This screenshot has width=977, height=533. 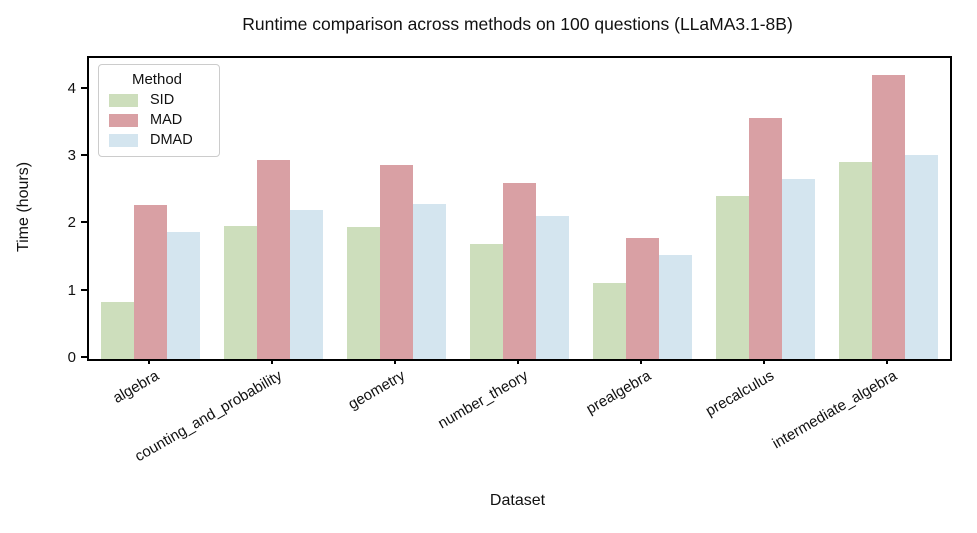 What do you see at coordinates (429, 281) in the screenshot?
I see `bar-dmad-geometry` at bounding box center [429, 281].